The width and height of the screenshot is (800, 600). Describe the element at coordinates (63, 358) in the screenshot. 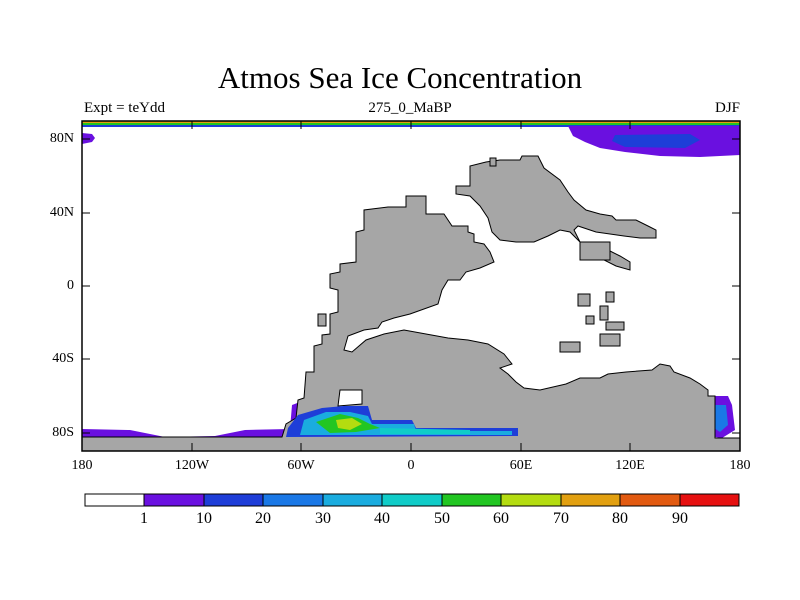

I see `lat-label-40s: 40S` at that location.